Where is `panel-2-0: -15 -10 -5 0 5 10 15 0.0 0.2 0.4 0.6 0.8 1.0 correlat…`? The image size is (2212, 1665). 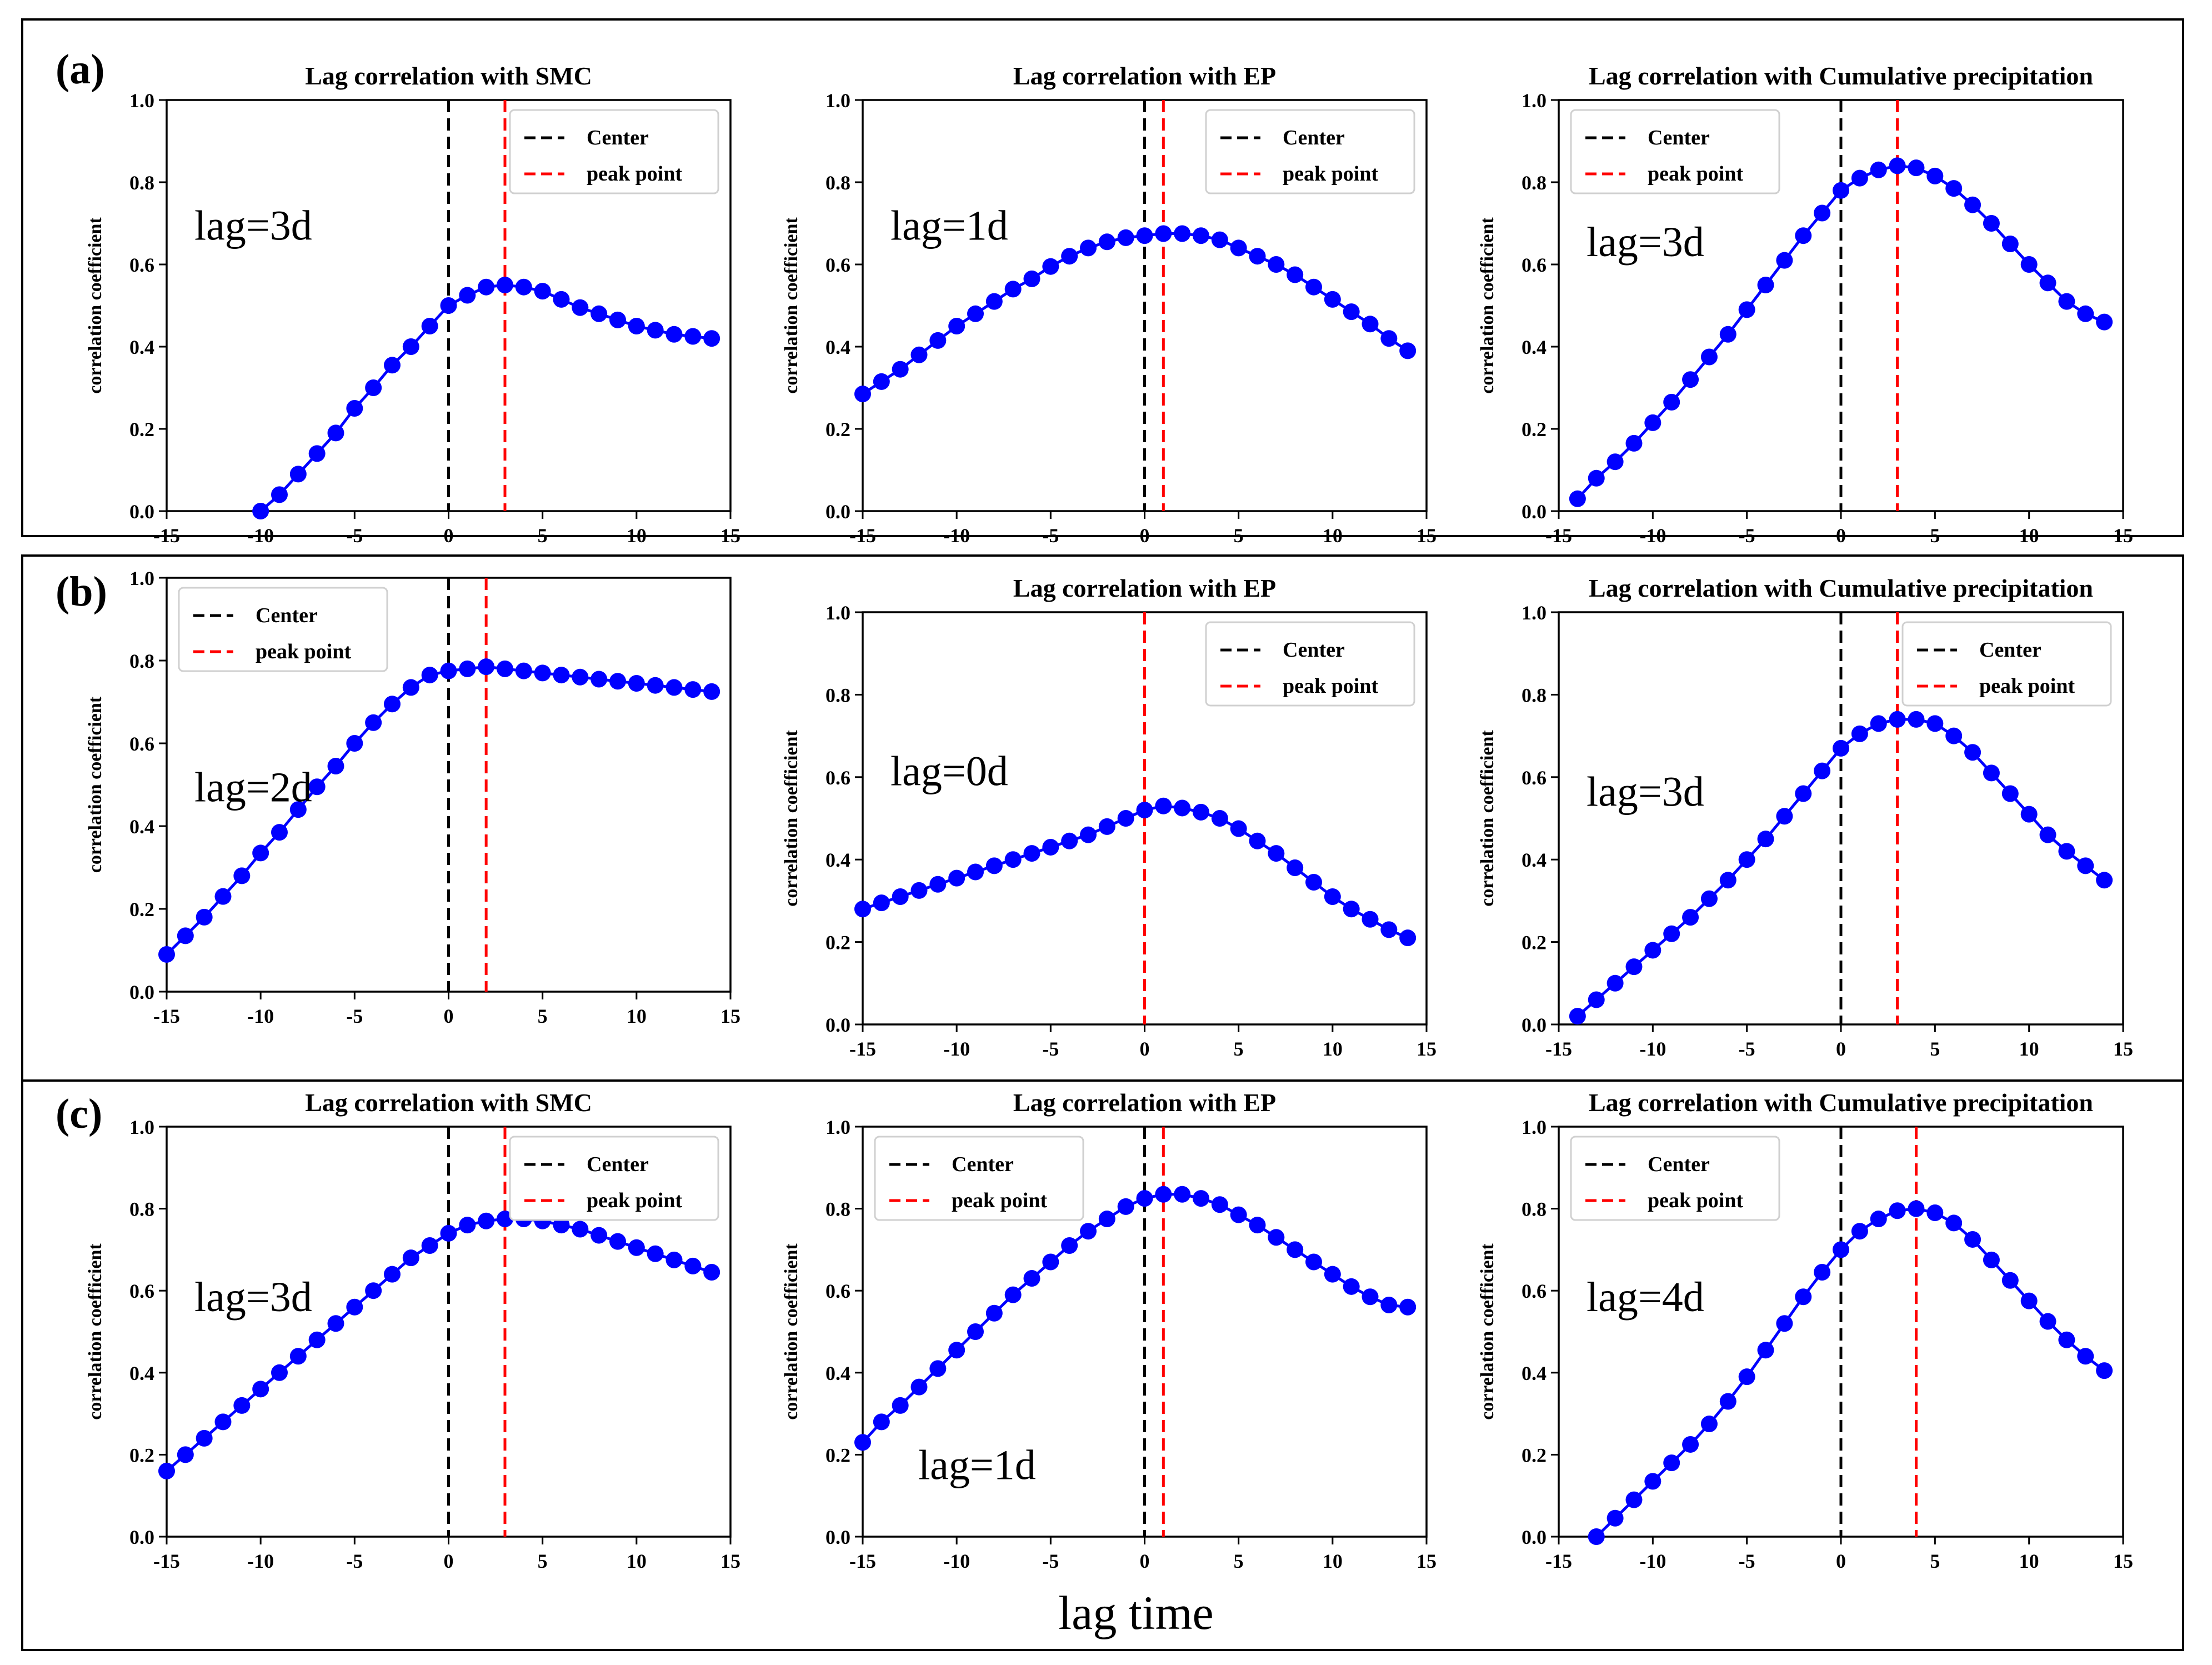
panel-2-0: -15 -10 -5 0 5 10 15 0.0 0.2 0.4 0.6 0.8 1.0 correlat… is located at coordinates (412, 1330).